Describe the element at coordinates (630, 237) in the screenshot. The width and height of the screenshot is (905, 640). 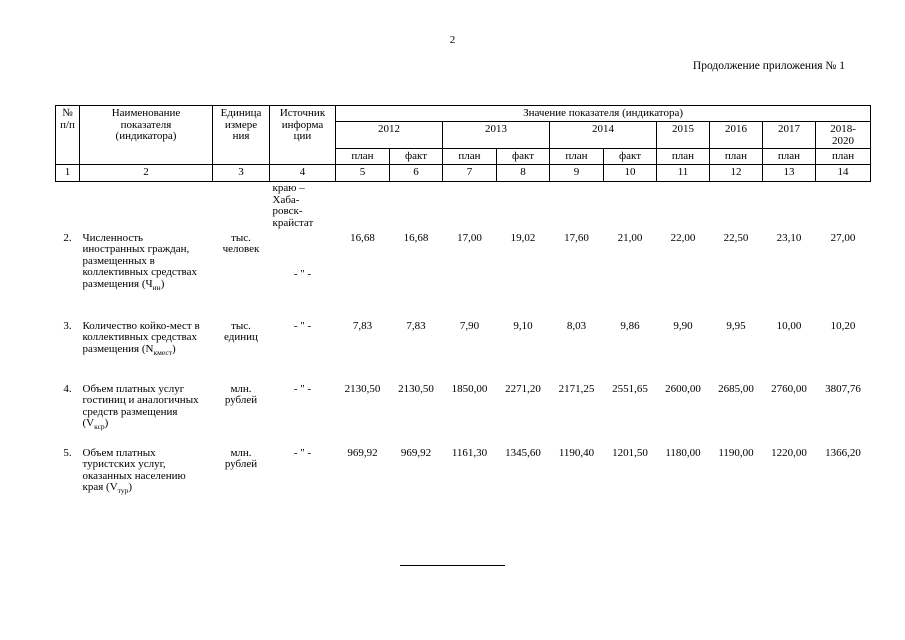
I see `value-cell: 21,00` at that location.